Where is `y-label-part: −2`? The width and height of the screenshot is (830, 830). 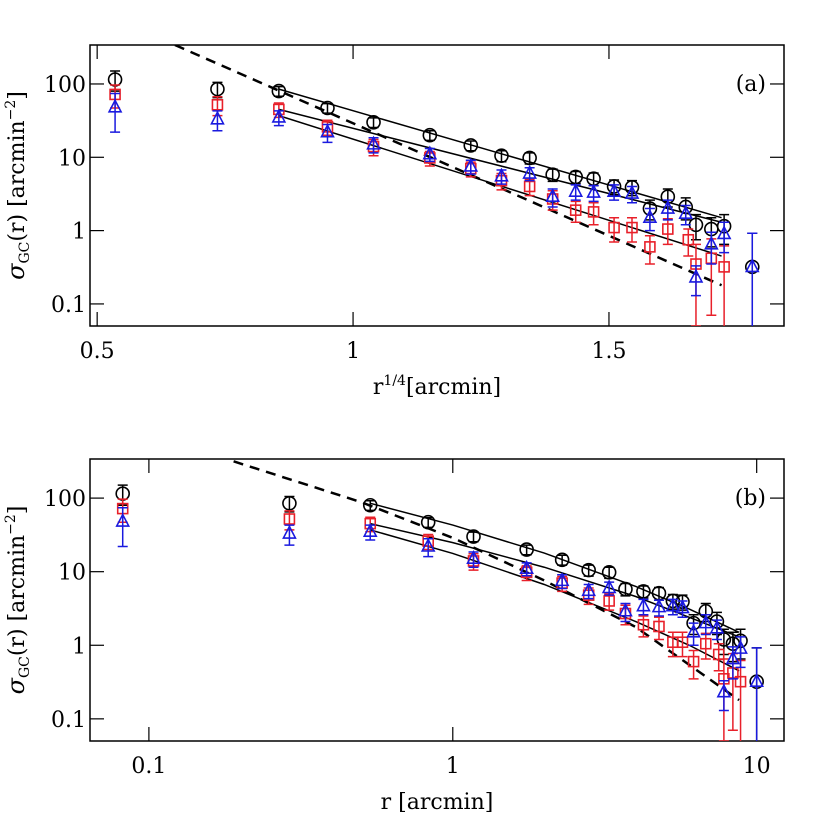
y-label-part: −2 is located at coordinates (11, 110).